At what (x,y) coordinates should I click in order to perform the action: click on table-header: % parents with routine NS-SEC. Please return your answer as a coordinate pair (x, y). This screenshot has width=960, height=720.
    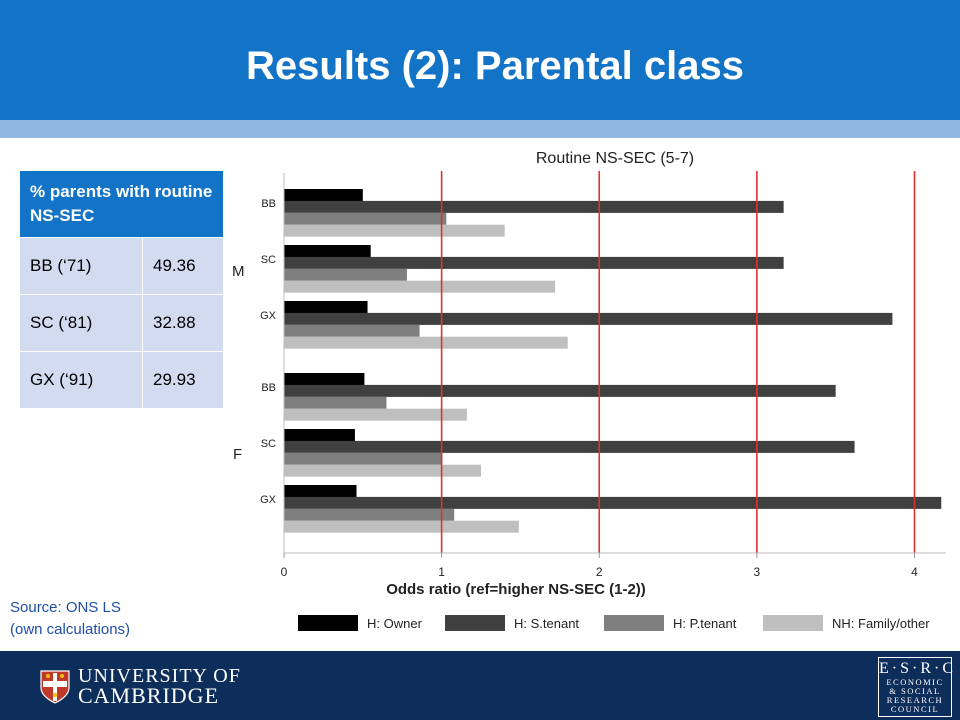
    Looking at the image, I should click on (121, 204).